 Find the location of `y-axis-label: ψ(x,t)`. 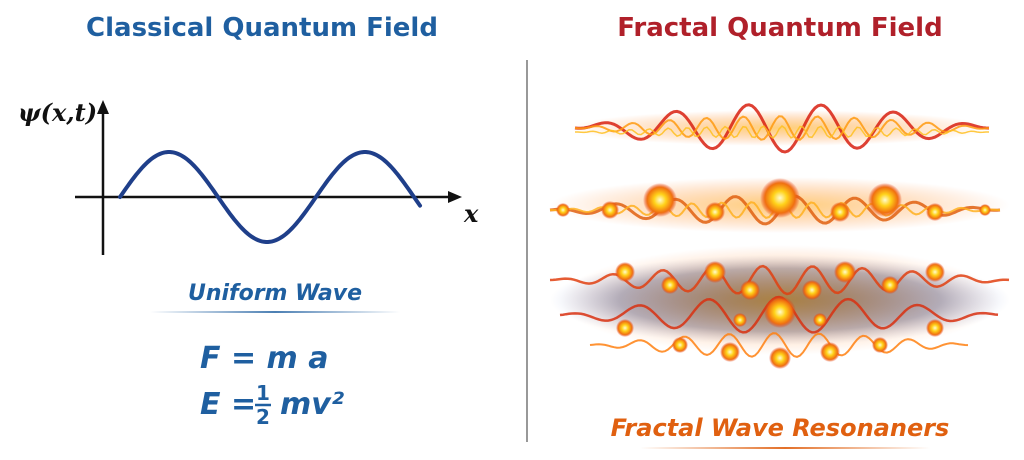

y-axis-label: ψ(x,t) is located at coordinates (57, 112).